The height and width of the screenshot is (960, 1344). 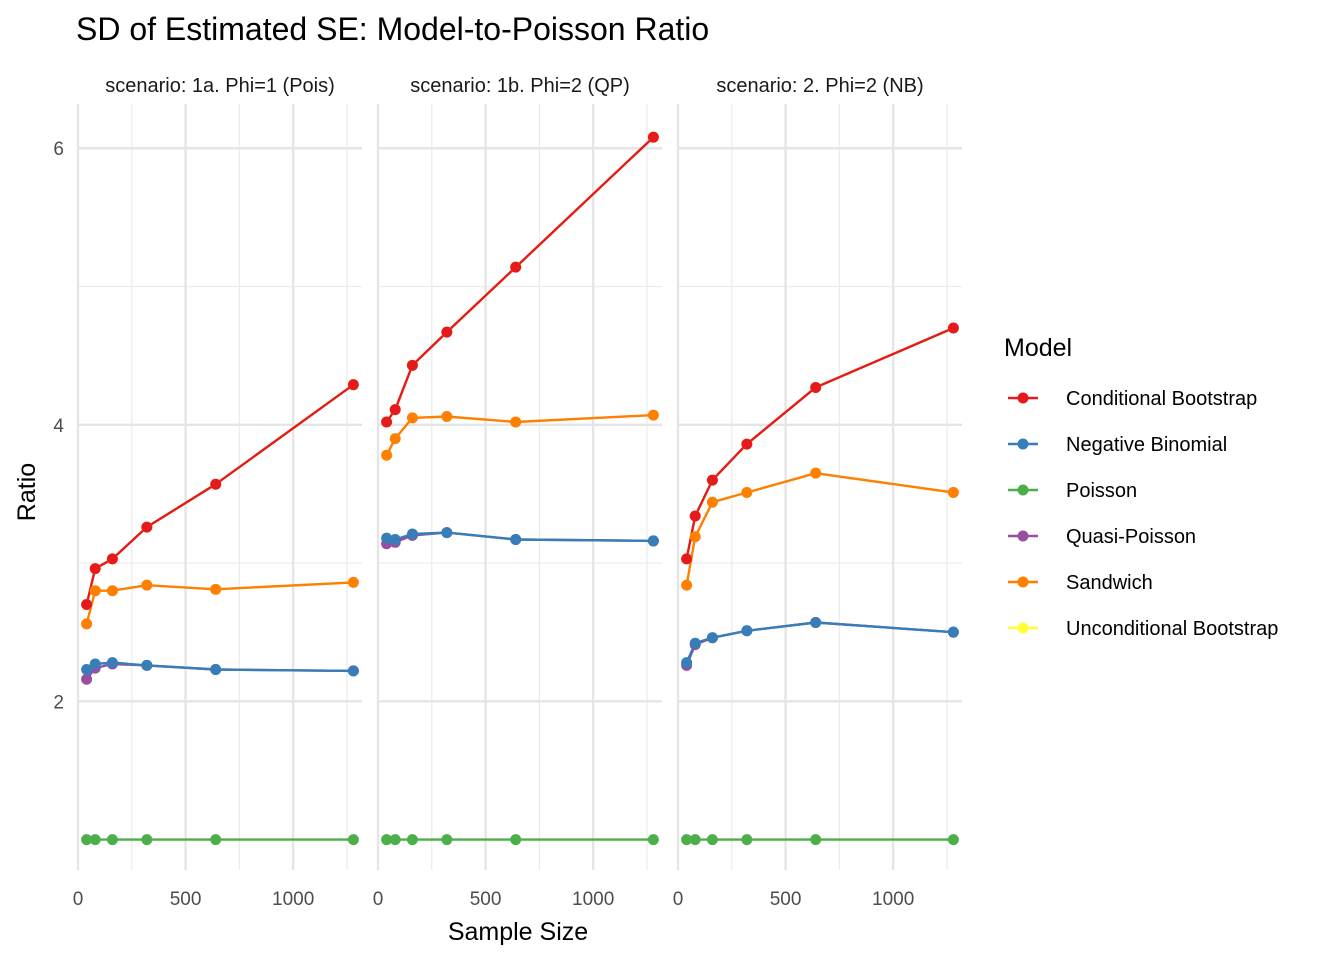 I want to click on x-axis-title: Sample Size, so click(x=518, y=932).